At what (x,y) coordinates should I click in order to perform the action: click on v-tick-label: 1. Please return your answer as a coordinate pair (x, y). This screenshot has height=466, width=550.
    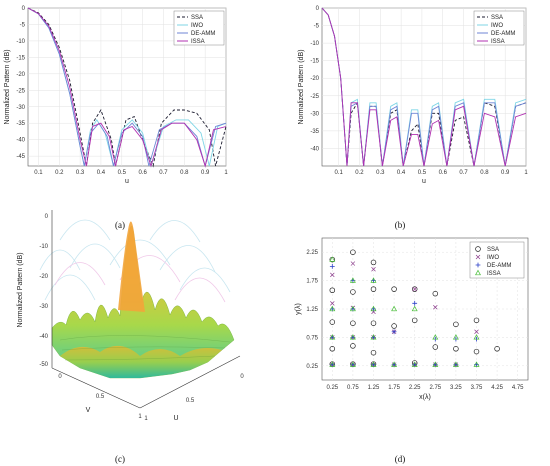
    Looking at the image, I should click on (140, 417).